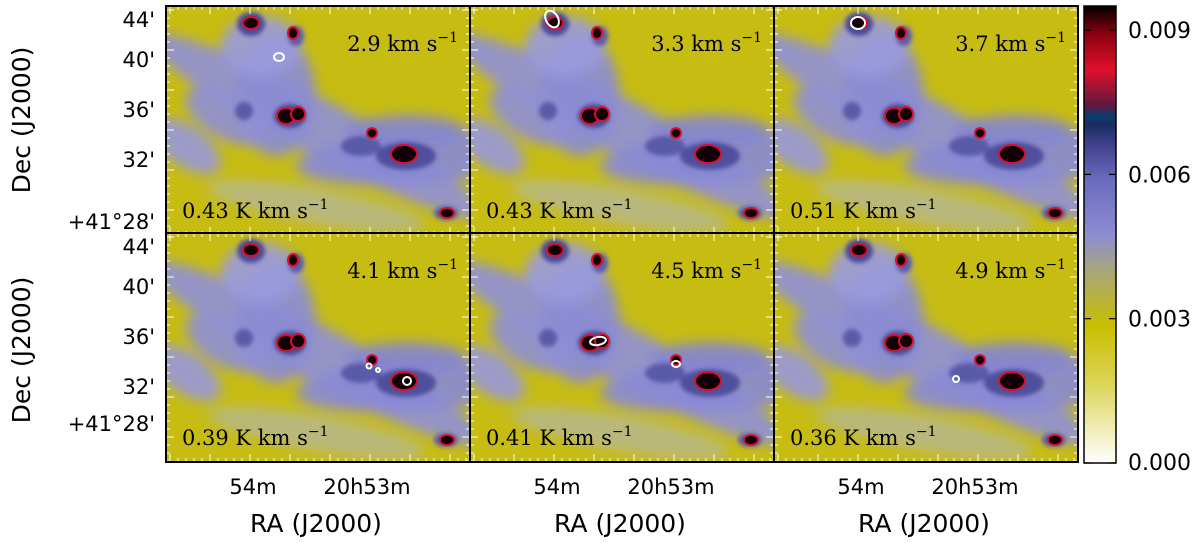  Describe the element at coordinates (252, 487) in the screenshot. I see `x-tick-label: 54m` at that location.